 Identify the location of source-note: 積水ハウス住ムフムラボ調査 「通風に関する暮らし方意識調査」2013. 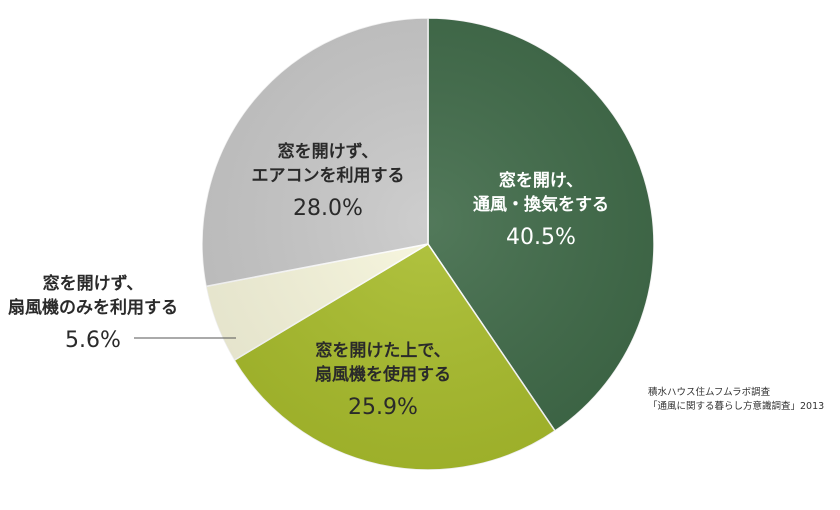
(736, 400).